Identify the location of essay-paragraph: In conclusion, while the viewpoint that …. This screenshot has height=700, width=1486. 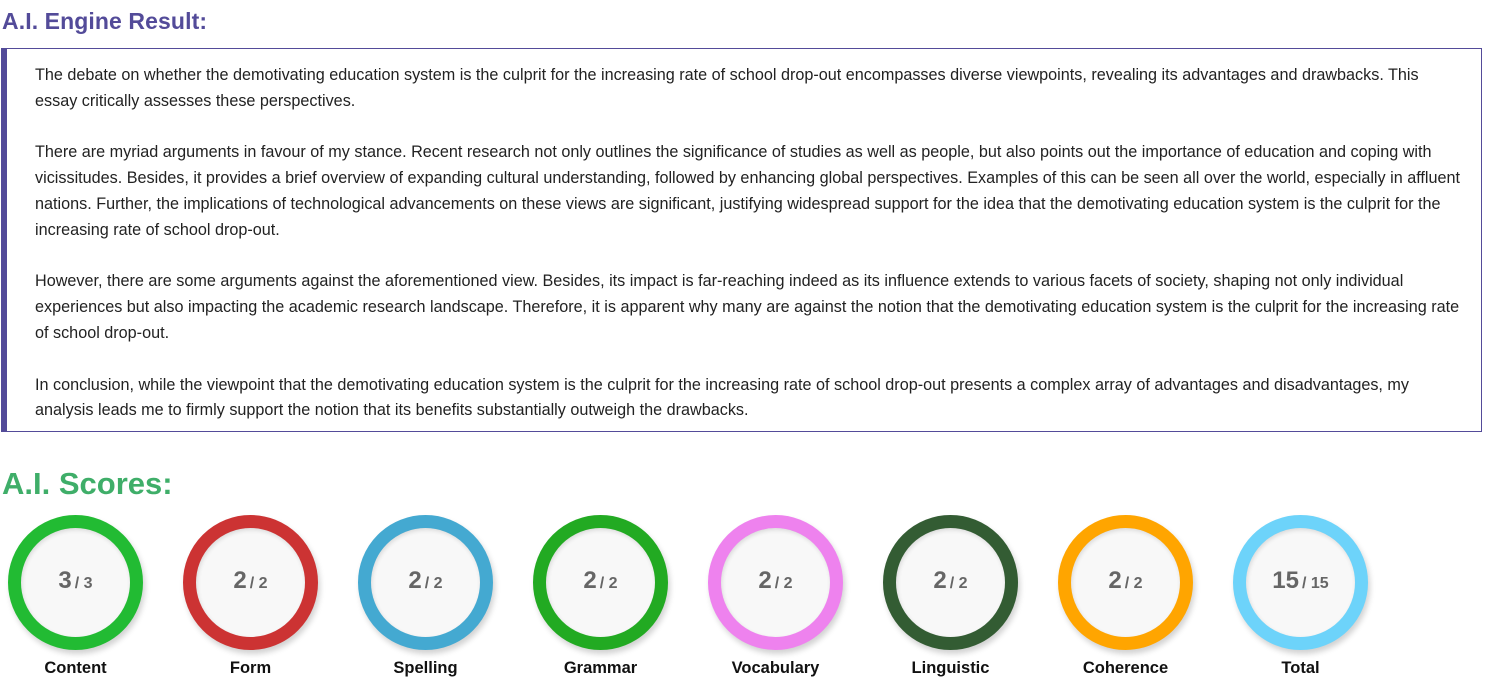
(722, 397).